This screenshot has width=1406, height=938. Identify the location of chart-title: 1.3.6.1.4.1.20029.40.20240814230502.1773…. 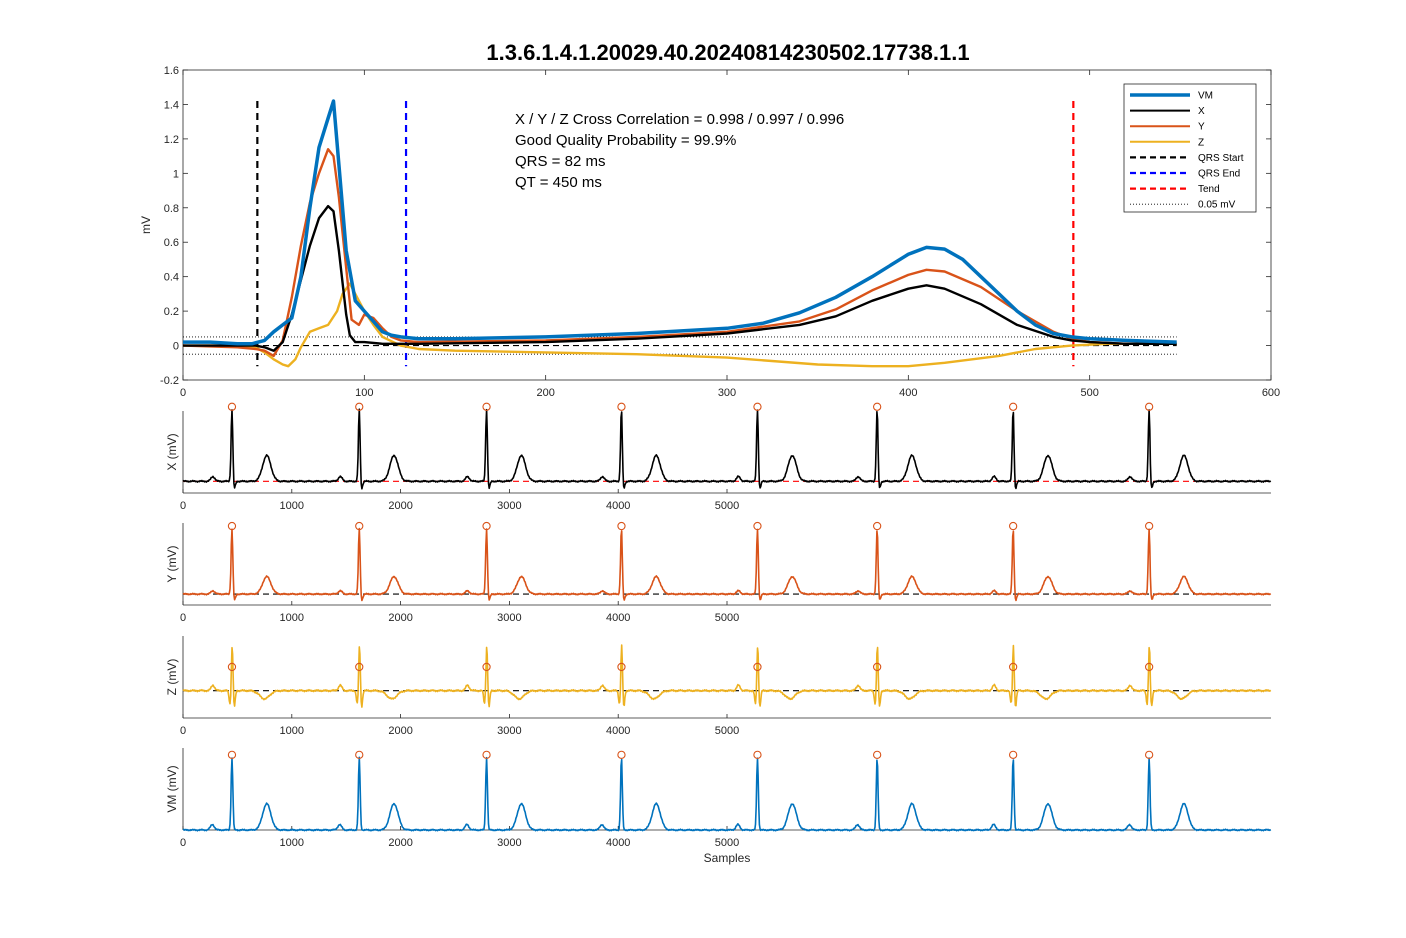
(727, 52).